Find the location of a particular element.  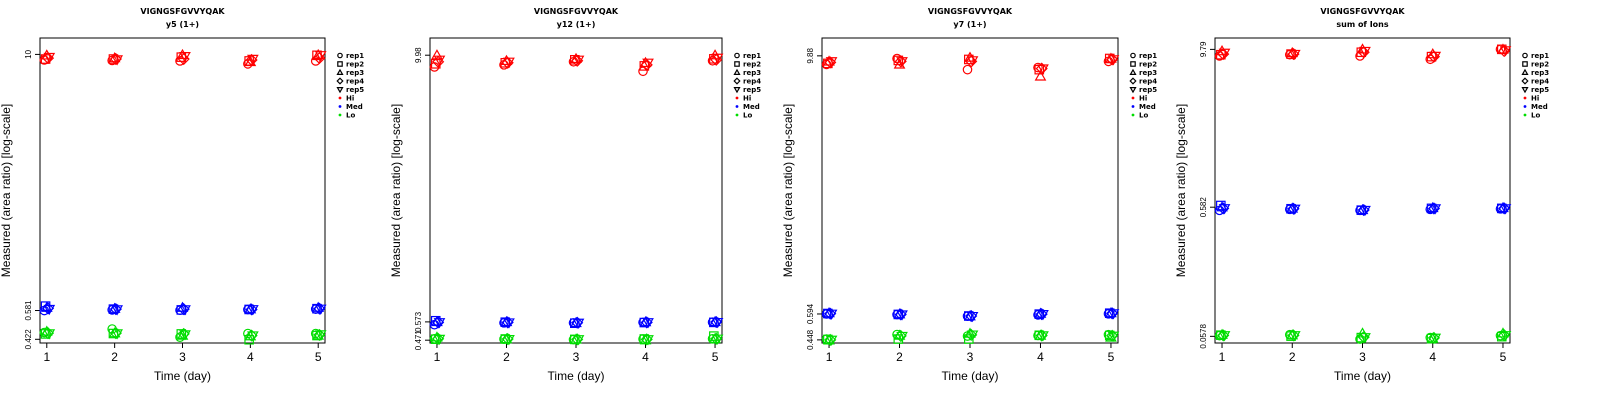

y-tick-label: 9.98 is located at coordinates (418, 55).